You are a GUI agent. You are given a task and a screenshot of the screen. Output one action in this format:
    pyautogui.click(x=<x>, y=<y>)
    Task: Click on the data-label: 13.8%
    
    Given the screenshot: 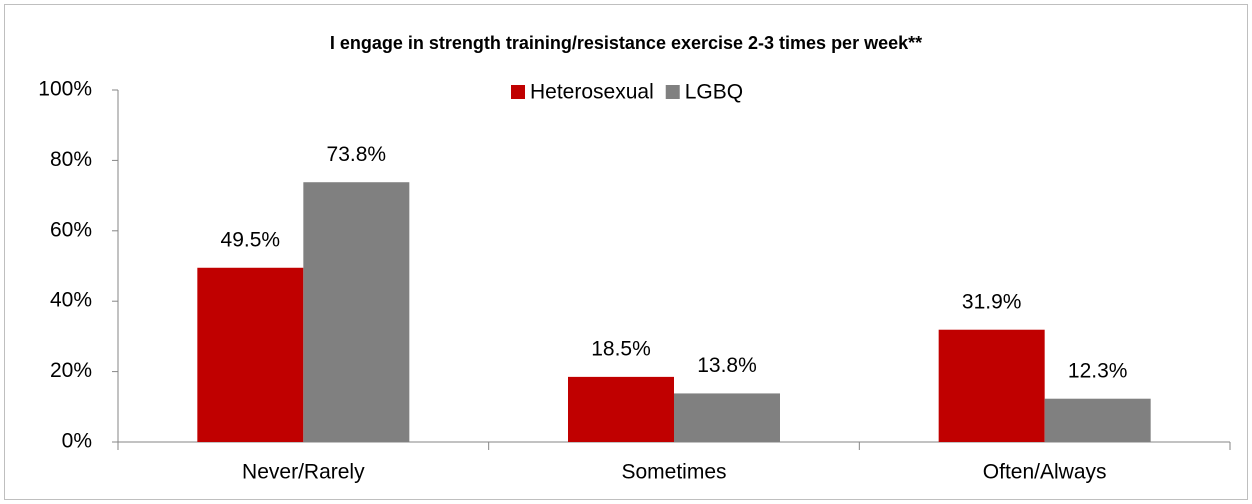 What is the action you would take?
    pyautogui.click(x=727, y=365)
    